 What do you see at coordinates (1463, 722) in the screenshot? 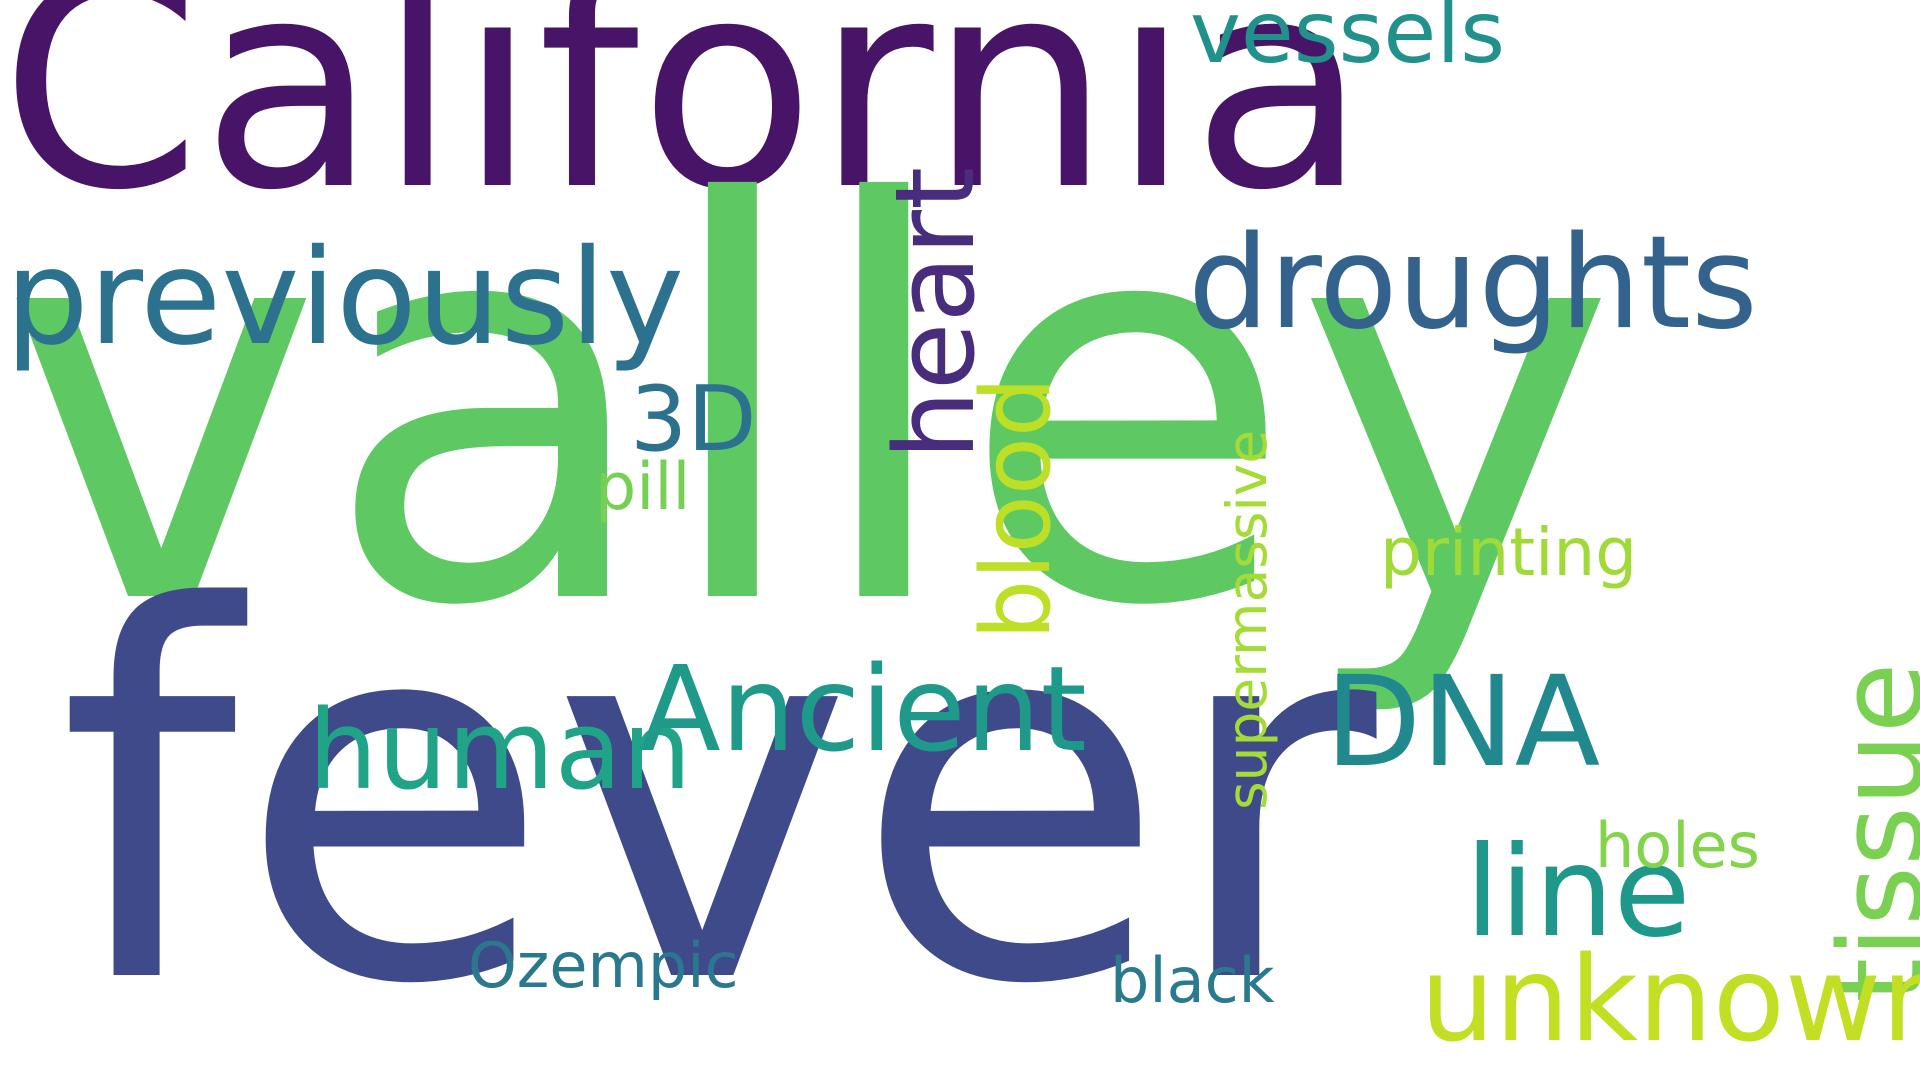
I see `word-dna: DNA` at bounding box center [1463, 722].